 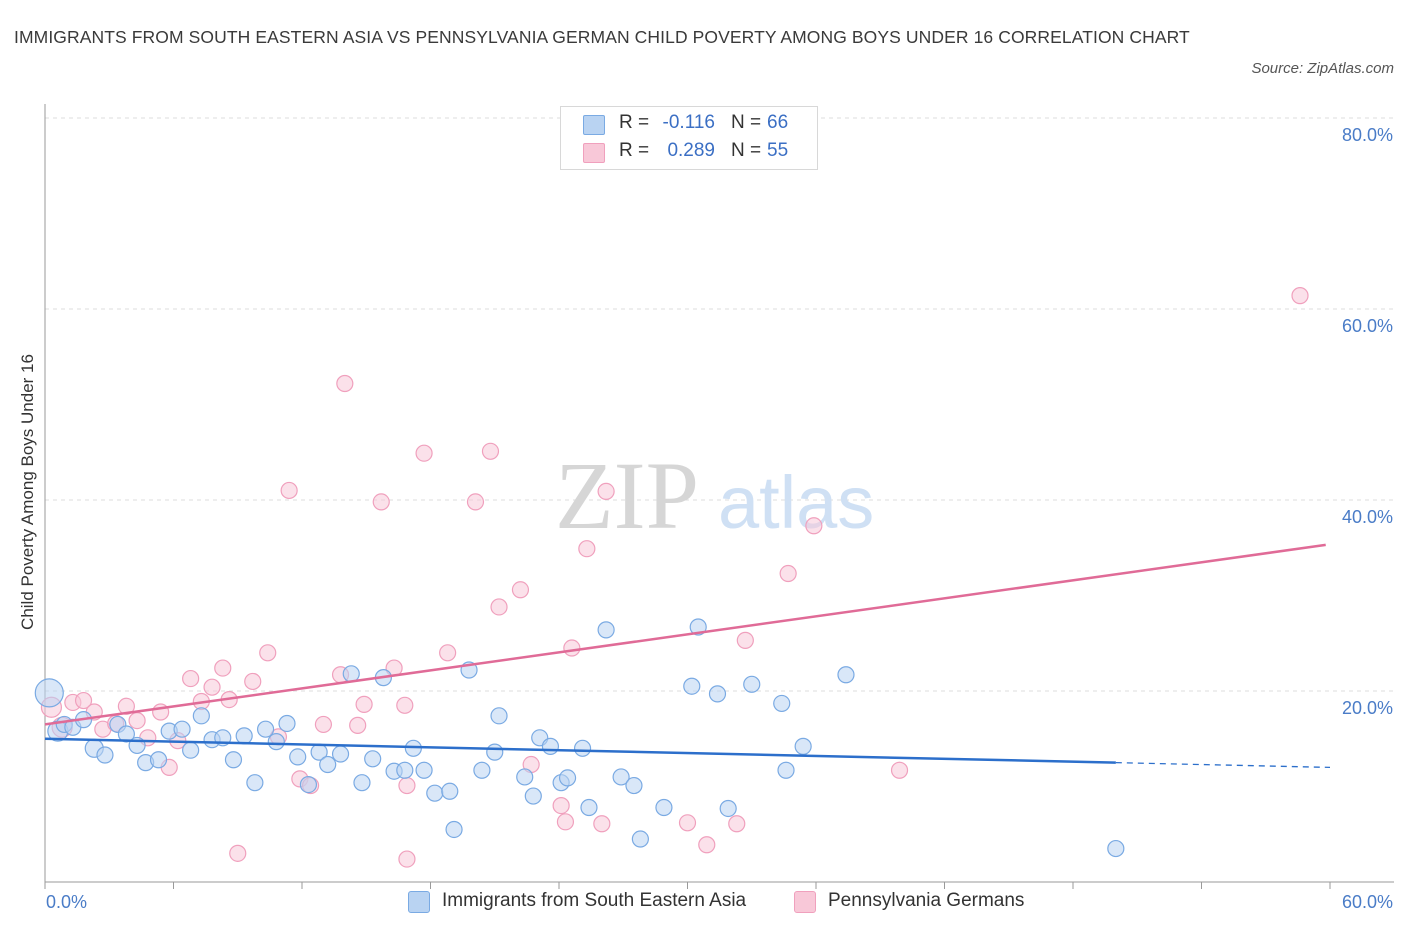 I want to click on x-tick-label: 60.0%, so click(x=1367, y=902).